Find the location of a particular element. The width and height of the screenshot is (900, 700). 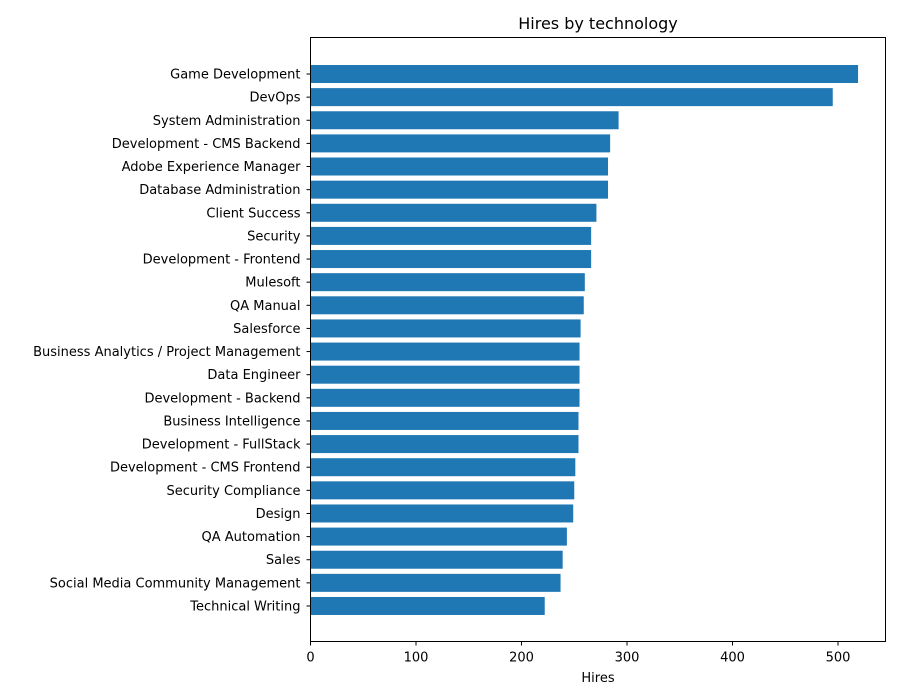

category-label: System Administration is located at coordinates (227, 121).